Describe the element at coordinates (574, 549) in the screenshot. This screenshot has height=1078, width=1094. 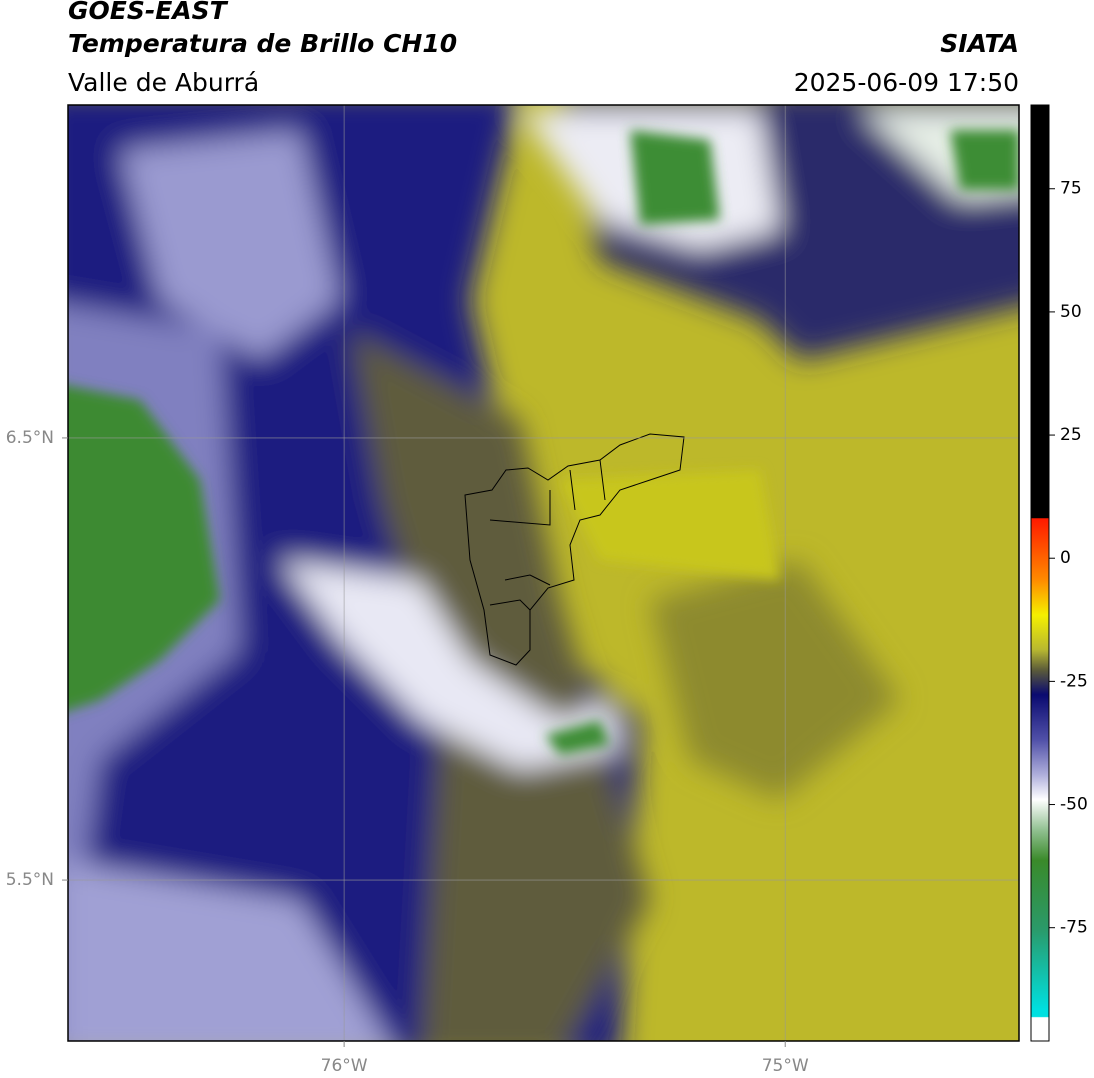
I see `municipality-outlines` at that location.